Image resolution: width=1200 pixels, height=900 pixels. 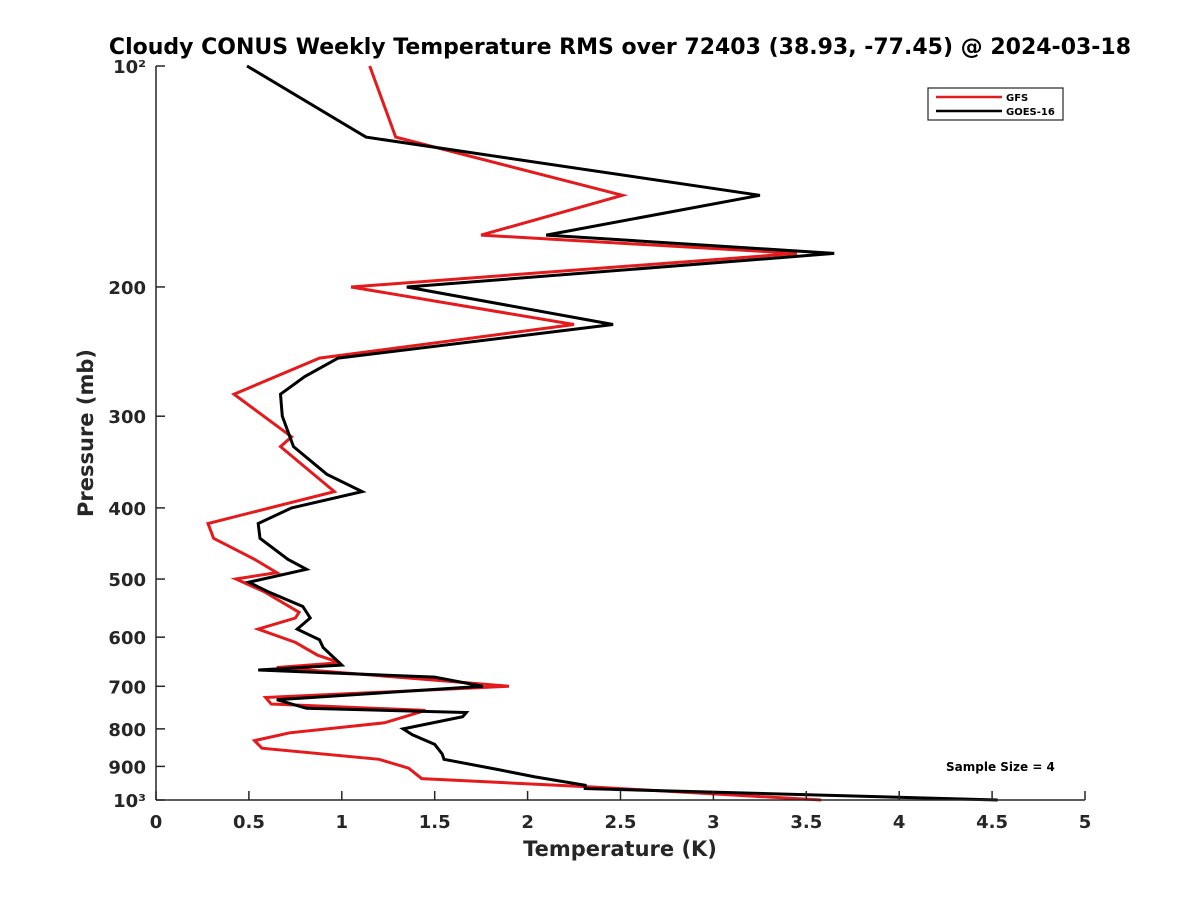 What do you see at coordinates (1017, 98) in the screenshot?
I see `legend-label-gfs: GFS` at bounding box center [1017, 98].